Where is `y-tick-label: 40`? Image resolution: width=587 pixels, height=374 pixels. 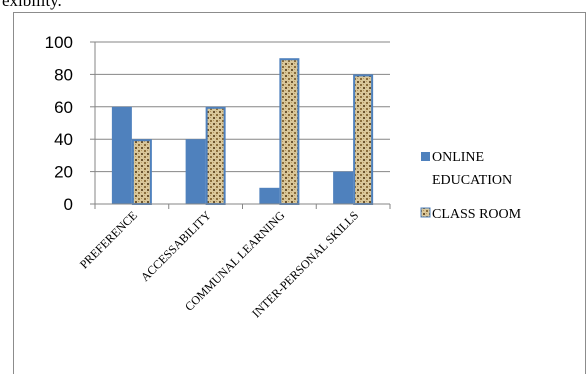 y-tick-label: 40 is located at coordinates (63, 139).